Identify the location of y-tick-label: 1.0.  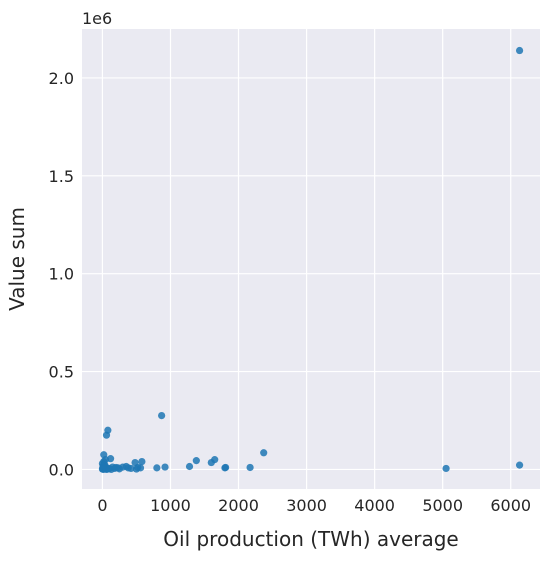
(61, 274).